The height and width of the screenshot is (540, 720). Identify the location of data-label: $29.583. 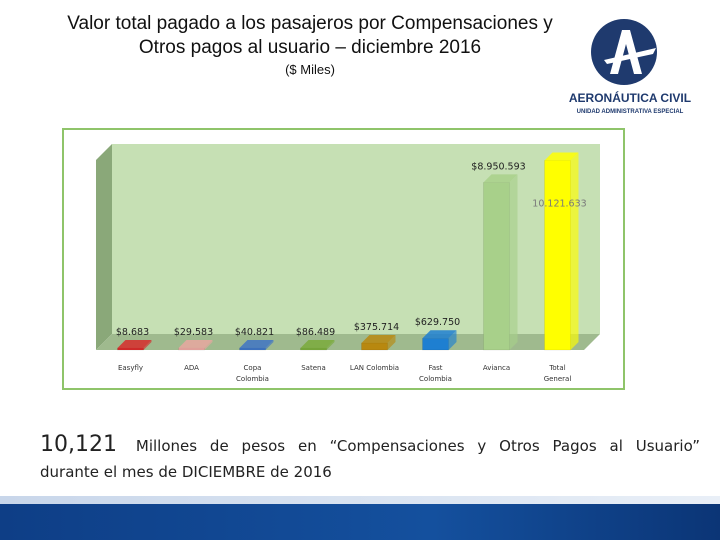
(193, 332).